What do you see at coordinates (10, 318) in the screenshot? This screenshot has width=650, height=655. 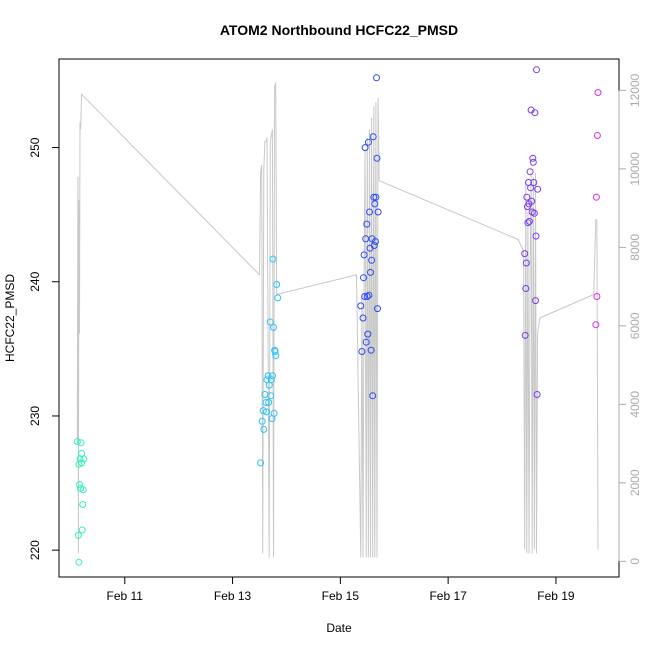 I see `y-axis-label: HCFC22_PMSD` at bounding box center [10, 318].